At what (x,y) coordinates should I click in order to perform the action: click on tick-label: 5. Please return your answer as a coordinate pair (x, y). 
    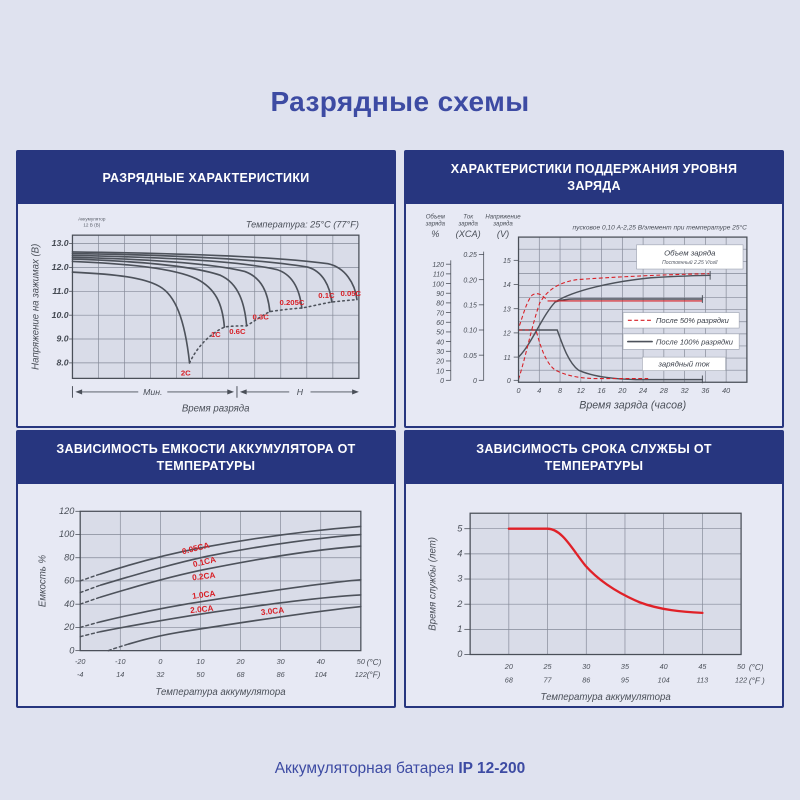
    Looking at the image, I should click on (460, 528).